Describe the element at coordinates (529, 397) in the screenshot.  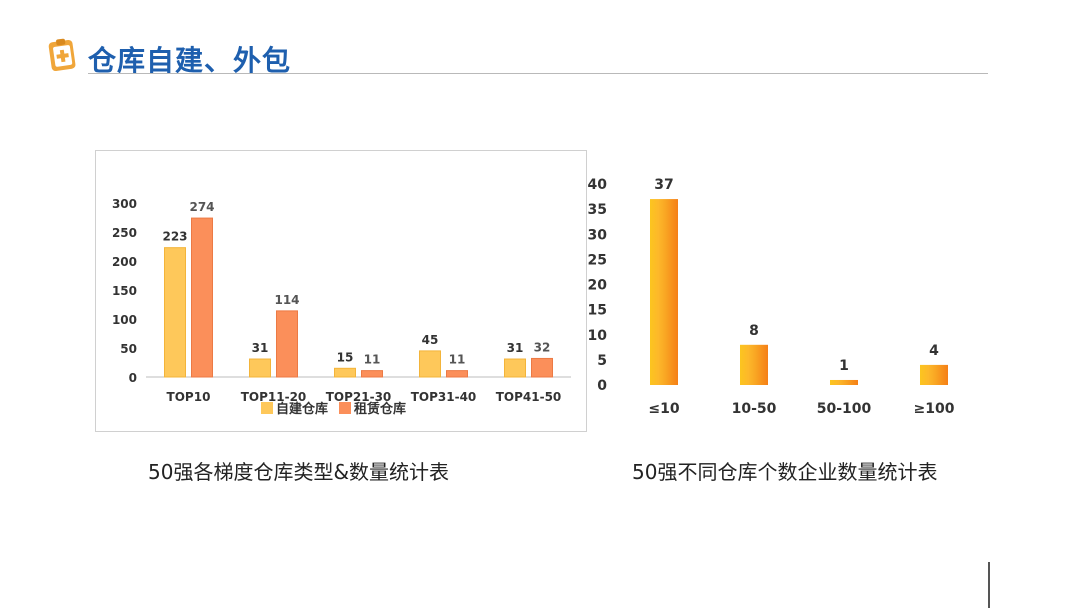
I see `category-label: TOP41-50` at that location.